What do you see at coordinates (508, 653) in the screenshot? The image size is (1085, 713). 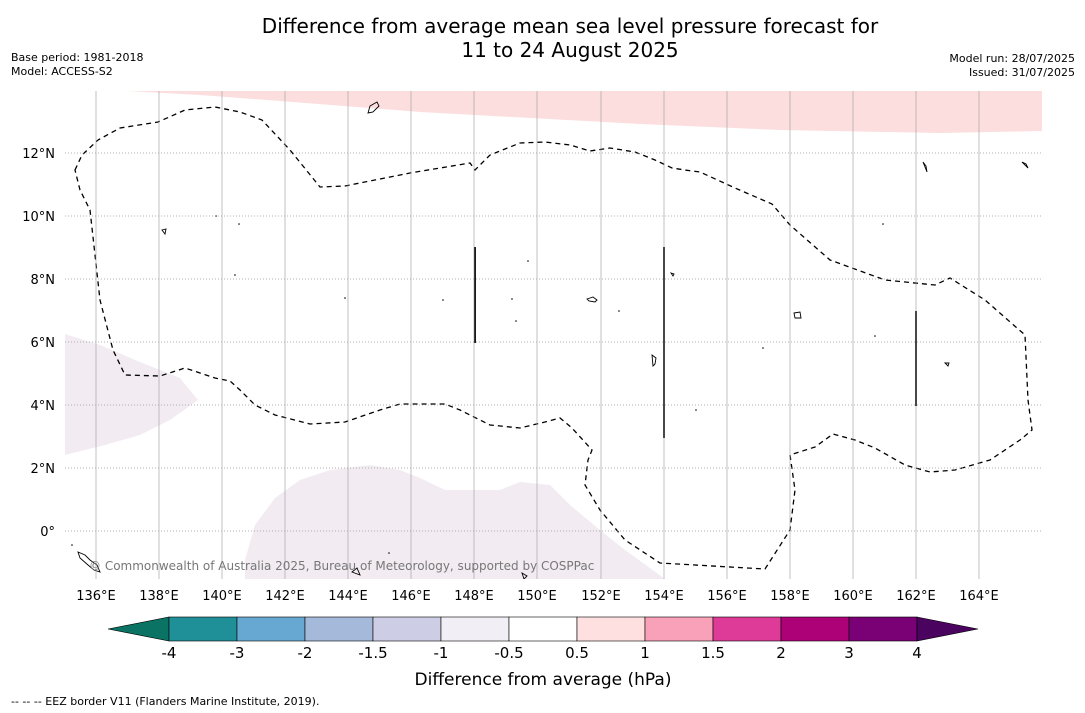 I see `colorbar-label: -0.5` at bounding box center [508, 653].